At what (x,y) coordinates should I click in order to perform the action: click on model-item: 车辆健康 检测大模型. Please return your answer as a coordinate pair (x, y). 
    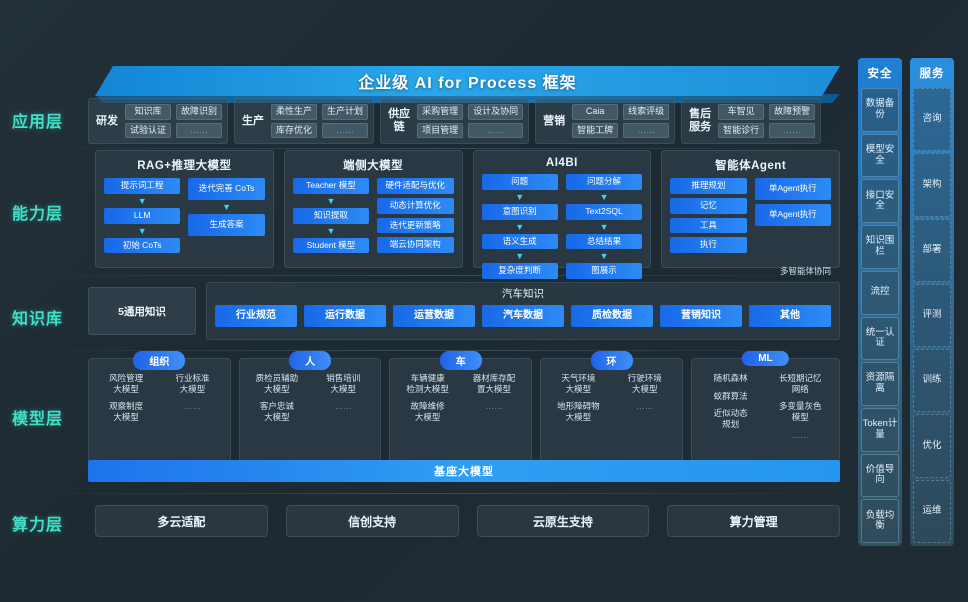
    Looking at the image, I should click on (427, 383).